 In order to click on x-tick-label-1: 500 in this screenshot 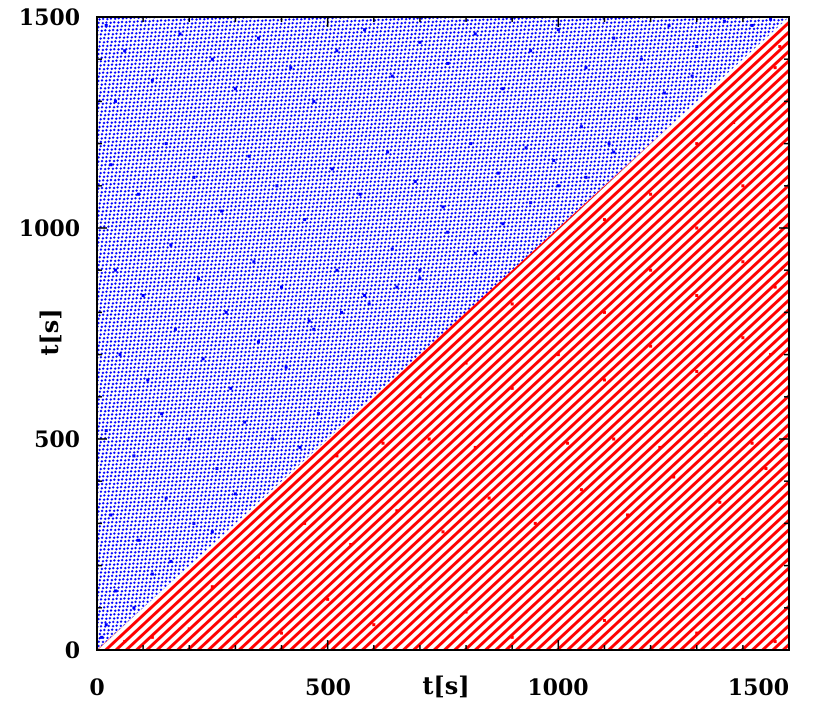, I will do `click(328, 688)`.